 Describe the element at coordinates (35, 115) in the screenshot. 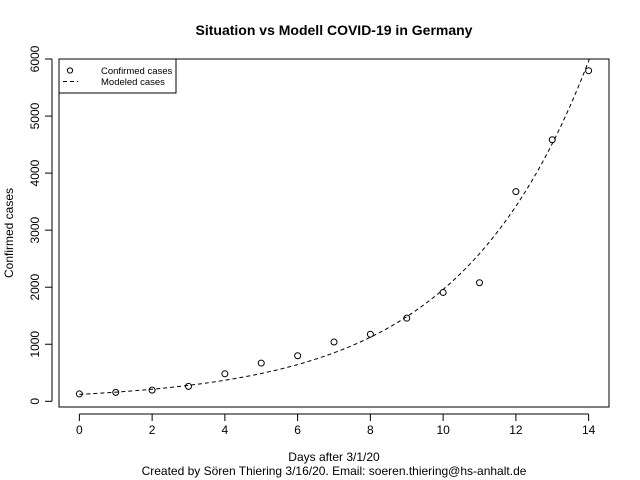

I see `y-tick-label: 5000` at that location.